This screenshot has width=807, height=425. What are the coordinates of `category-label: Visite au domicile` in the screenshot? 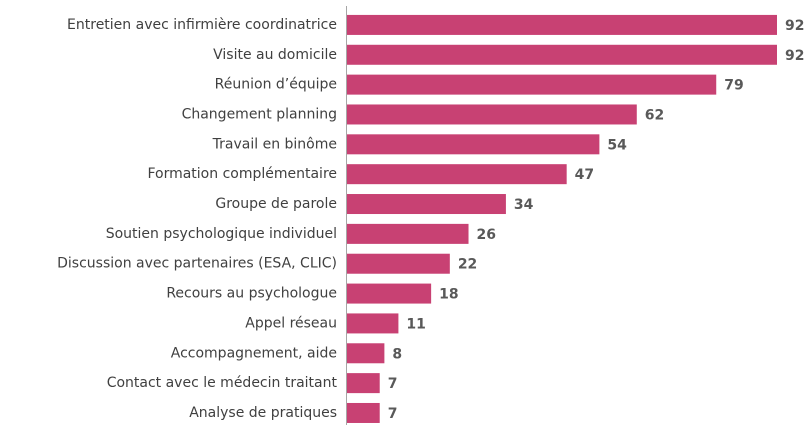 It's located at (275, 55).